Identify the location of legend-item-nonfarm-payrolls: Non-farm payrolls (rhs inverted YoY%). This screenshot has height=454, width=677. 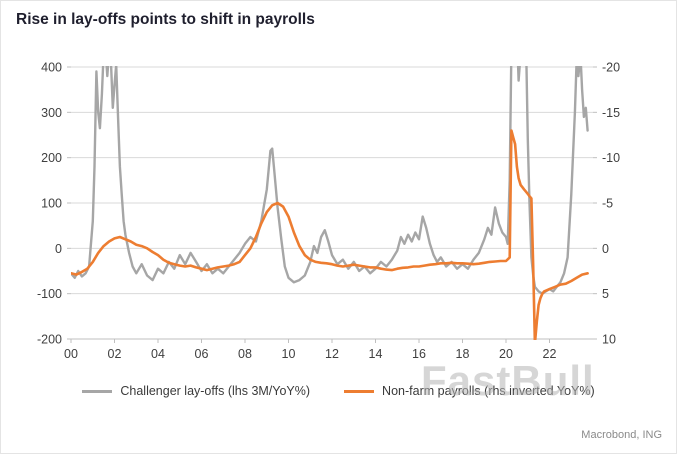
(469, 391).